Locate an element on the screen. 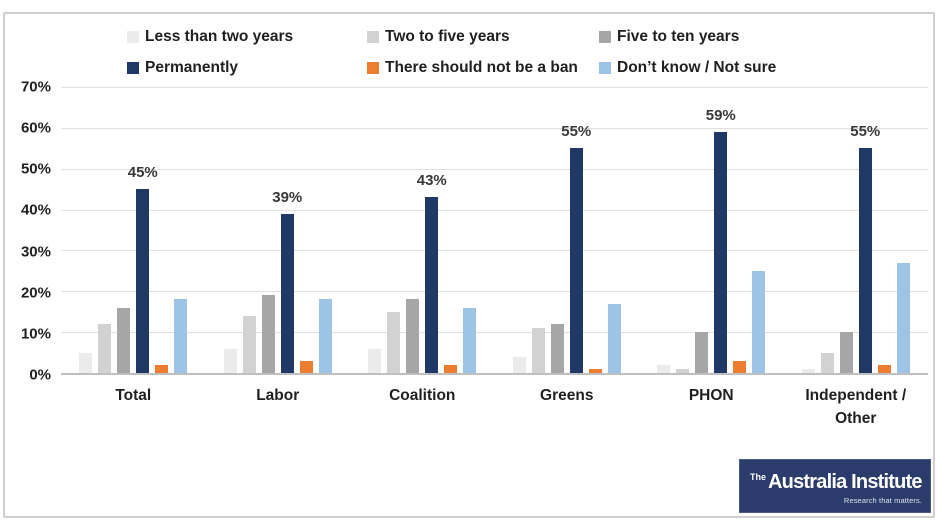  legend-item: Less than two years is located at coordinates (247, 37).